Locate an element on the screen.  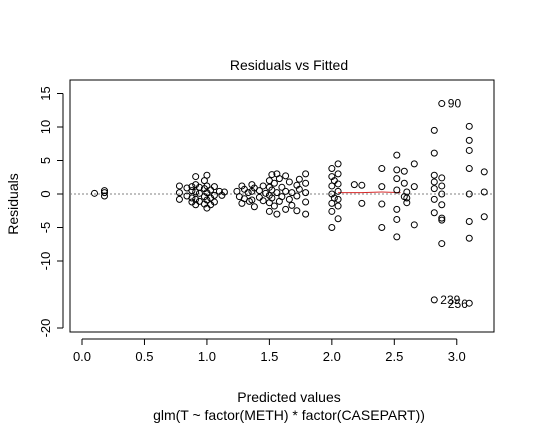
y-tick-label: -20 is located at coordinates (45, 328).